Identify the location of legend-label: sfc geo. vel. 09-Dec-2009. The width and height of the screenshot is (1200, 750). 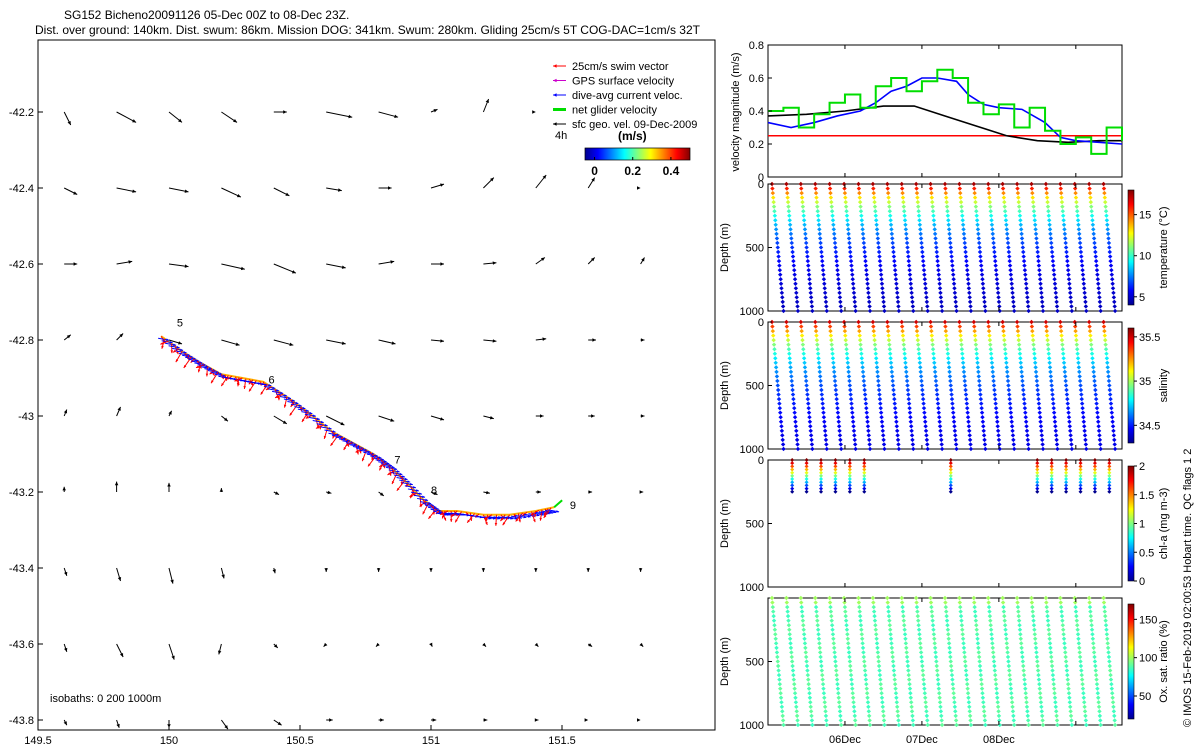
(634, 125).